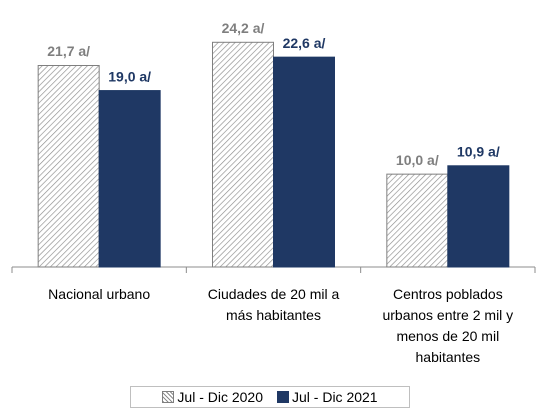 This screenshot has width=541, height=410. What do you see at coordinates (304, 43) in the screenshot?
I see `value-label: 22,6 a/` at bounding box center [304, 43].